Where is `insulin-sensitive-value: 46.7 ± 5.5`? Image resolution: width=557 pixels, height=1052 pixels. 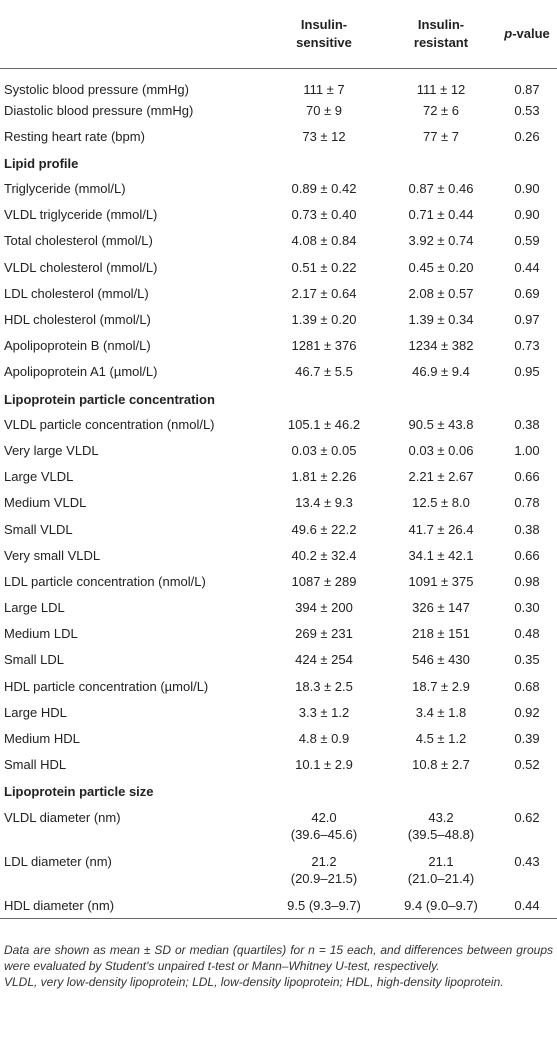 insulin-sensitive-value: 46.7 ± 5.5 is located at coordinates (324, 372).